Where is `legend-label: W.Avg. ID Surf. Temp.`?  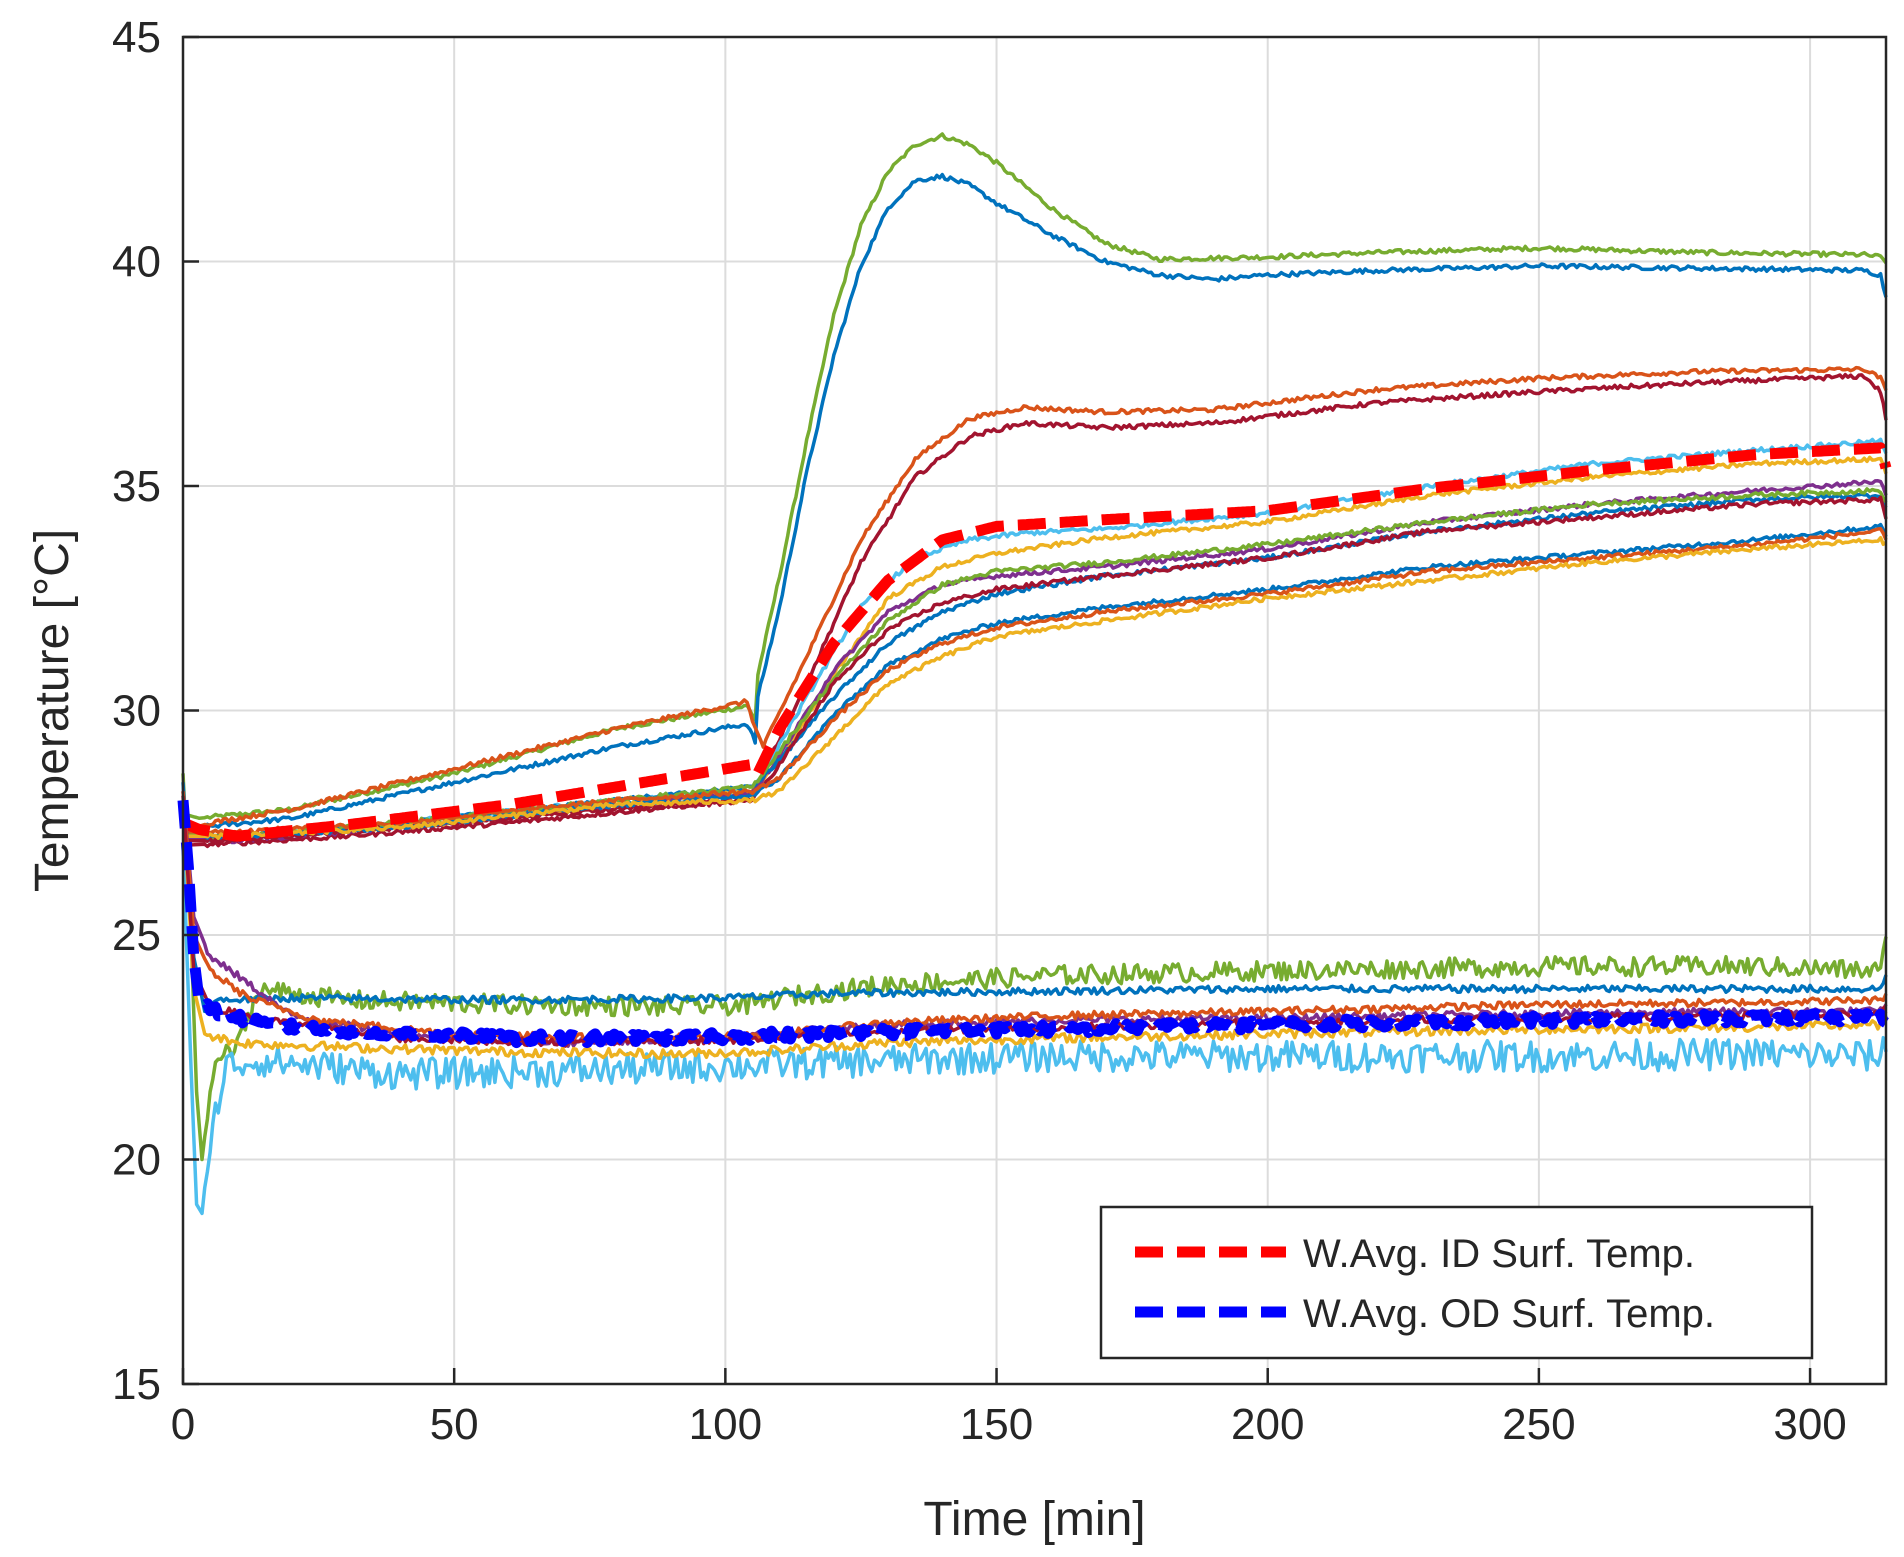
legend-label: W.Avg. ID Surf. Temp. is located at coordinates (1499, 1254).